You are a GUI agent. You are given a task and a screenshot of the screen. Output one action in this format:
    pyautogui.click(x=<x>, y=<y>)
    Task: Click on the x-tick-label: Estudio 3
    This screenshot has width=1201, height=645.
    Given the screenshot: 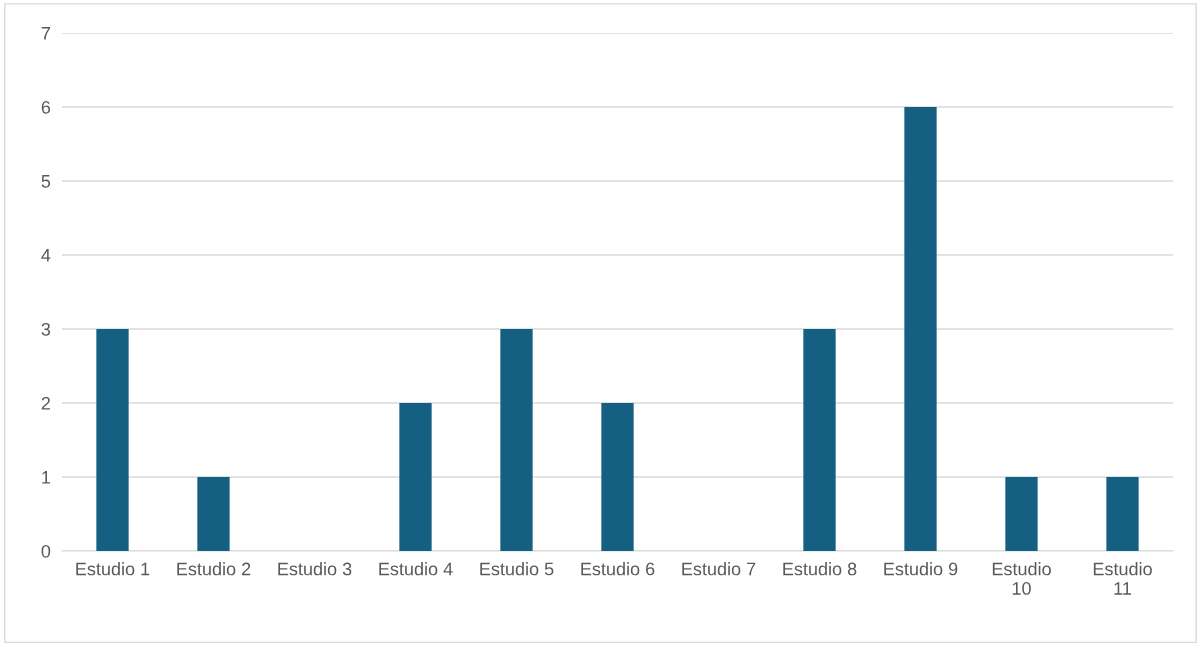 What is the action you would take?
    pyautogui.click(x=315, y=569)
    